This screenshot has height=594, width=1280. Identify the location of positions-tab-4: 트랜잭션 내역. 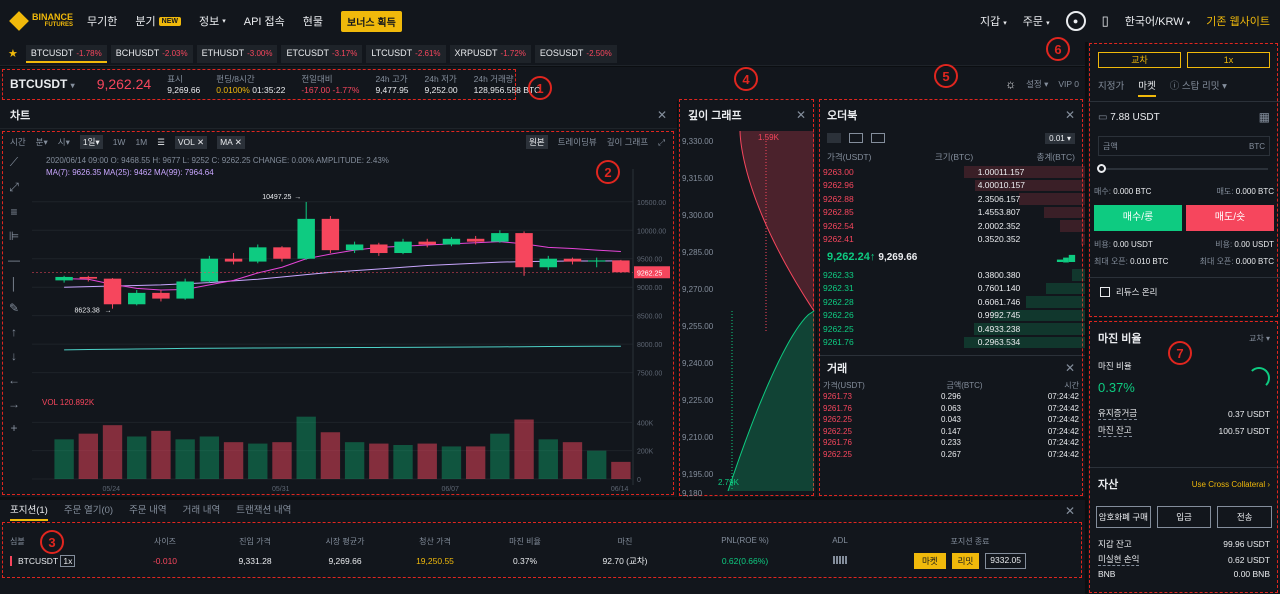
(264, 510).